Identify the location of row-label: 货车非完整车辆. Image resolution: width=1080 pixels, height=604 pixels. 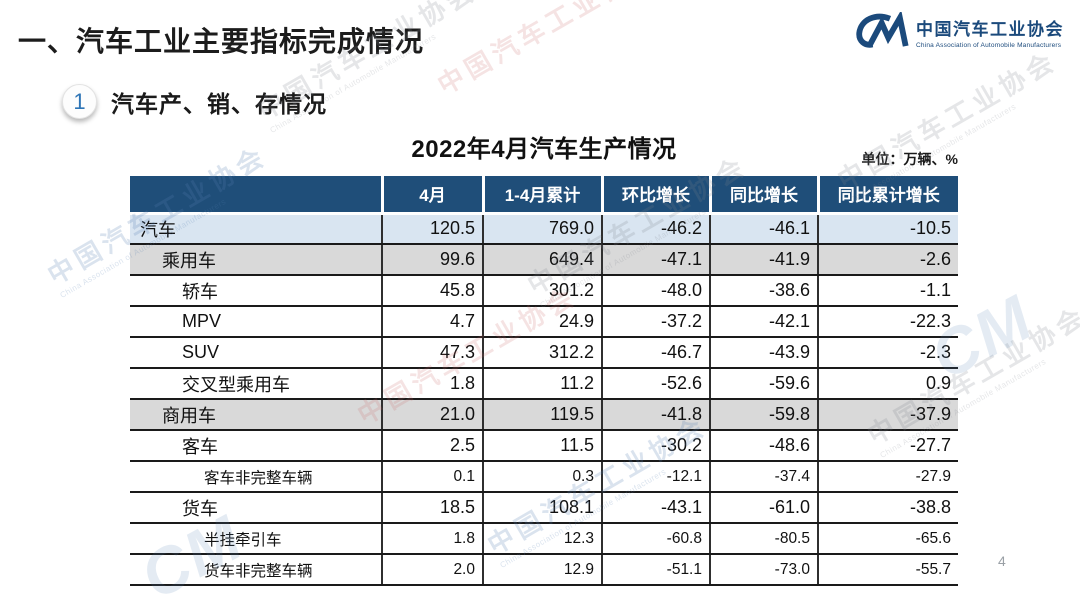
(256, 570).